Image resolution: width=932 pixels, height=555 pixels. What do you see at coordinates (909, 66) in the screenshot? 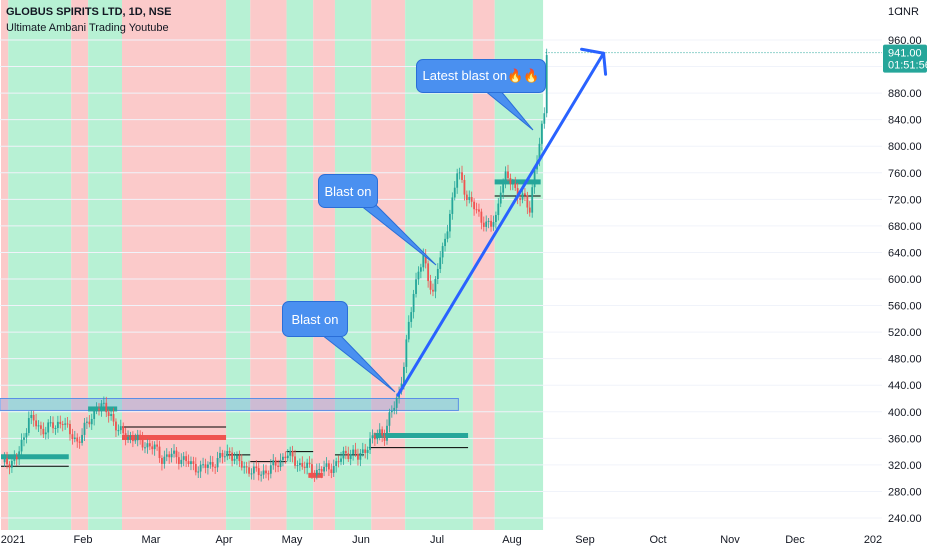
I see `countdown-label: 01:51:56` at bounding box center [909, 66].